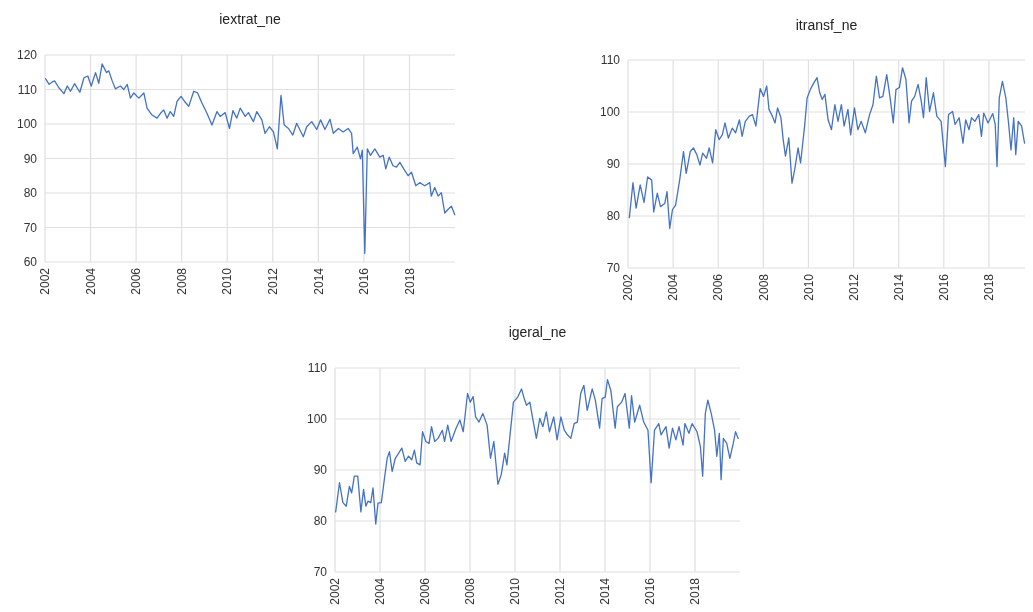 The image size is (1033, 612). I want to click on chart-title: itransf_ne, so click(826, 25).